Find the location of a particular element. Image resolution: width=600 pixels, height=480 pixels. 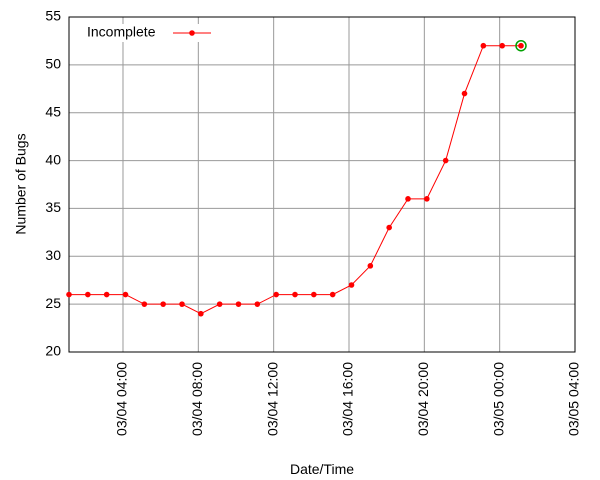

x-tick-label: 03/04 12:00 is located at coordinates (272, 399).